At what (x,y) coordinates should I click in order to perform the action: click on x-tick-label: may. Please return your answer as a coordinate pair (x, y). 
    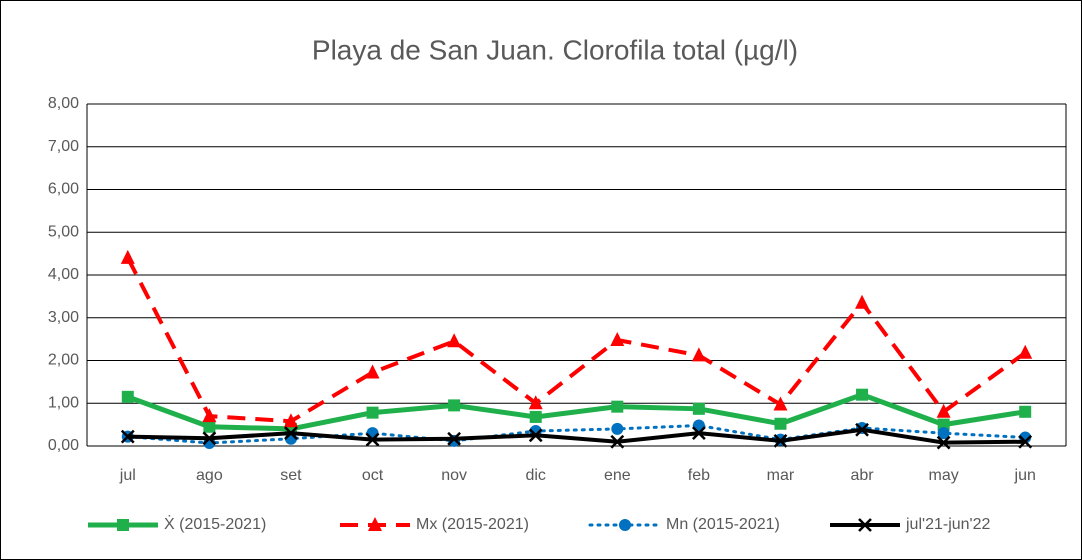
    Looking at the image, I should click on (944, 475).